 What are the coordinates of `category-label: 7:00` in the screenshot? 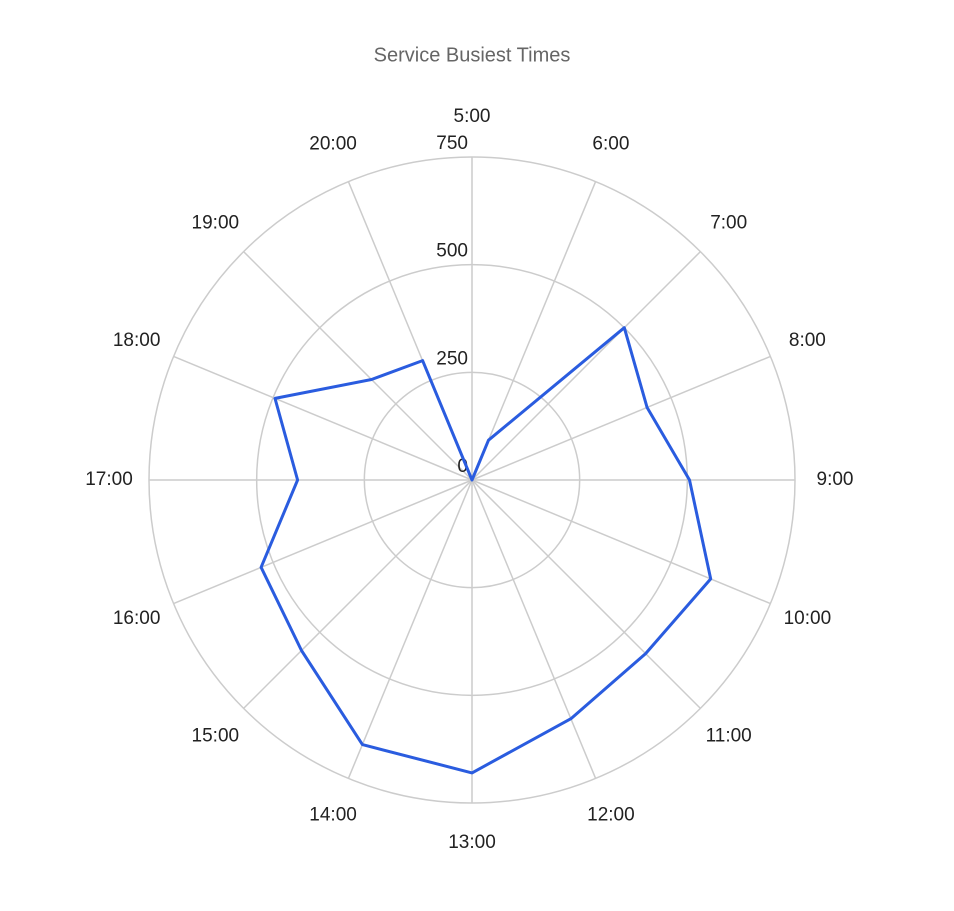 It's located at (728, 222).